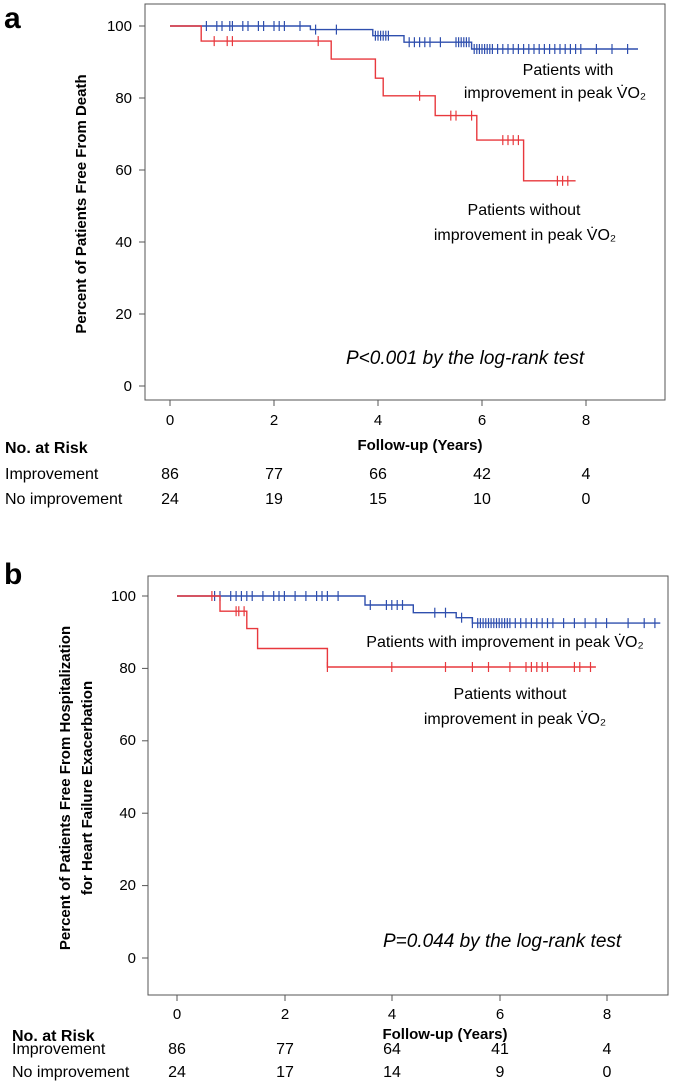 This screenshot has width=685, height=1085. I want to click on panel-a-risk-value: 86, so click(170, 474).